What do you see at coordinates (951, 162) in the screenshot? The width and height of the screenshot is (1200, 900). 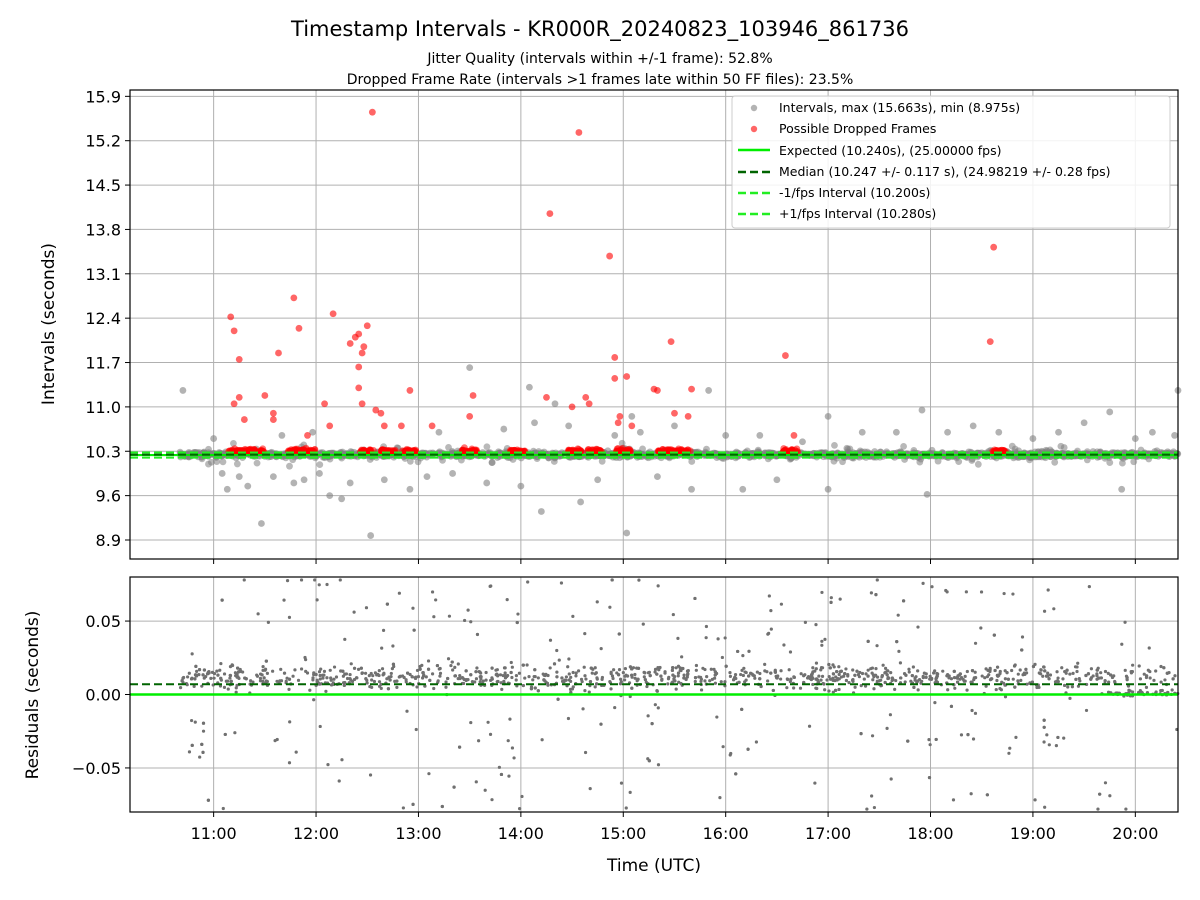 I see `legend-box` at bounding box center [951, 162].